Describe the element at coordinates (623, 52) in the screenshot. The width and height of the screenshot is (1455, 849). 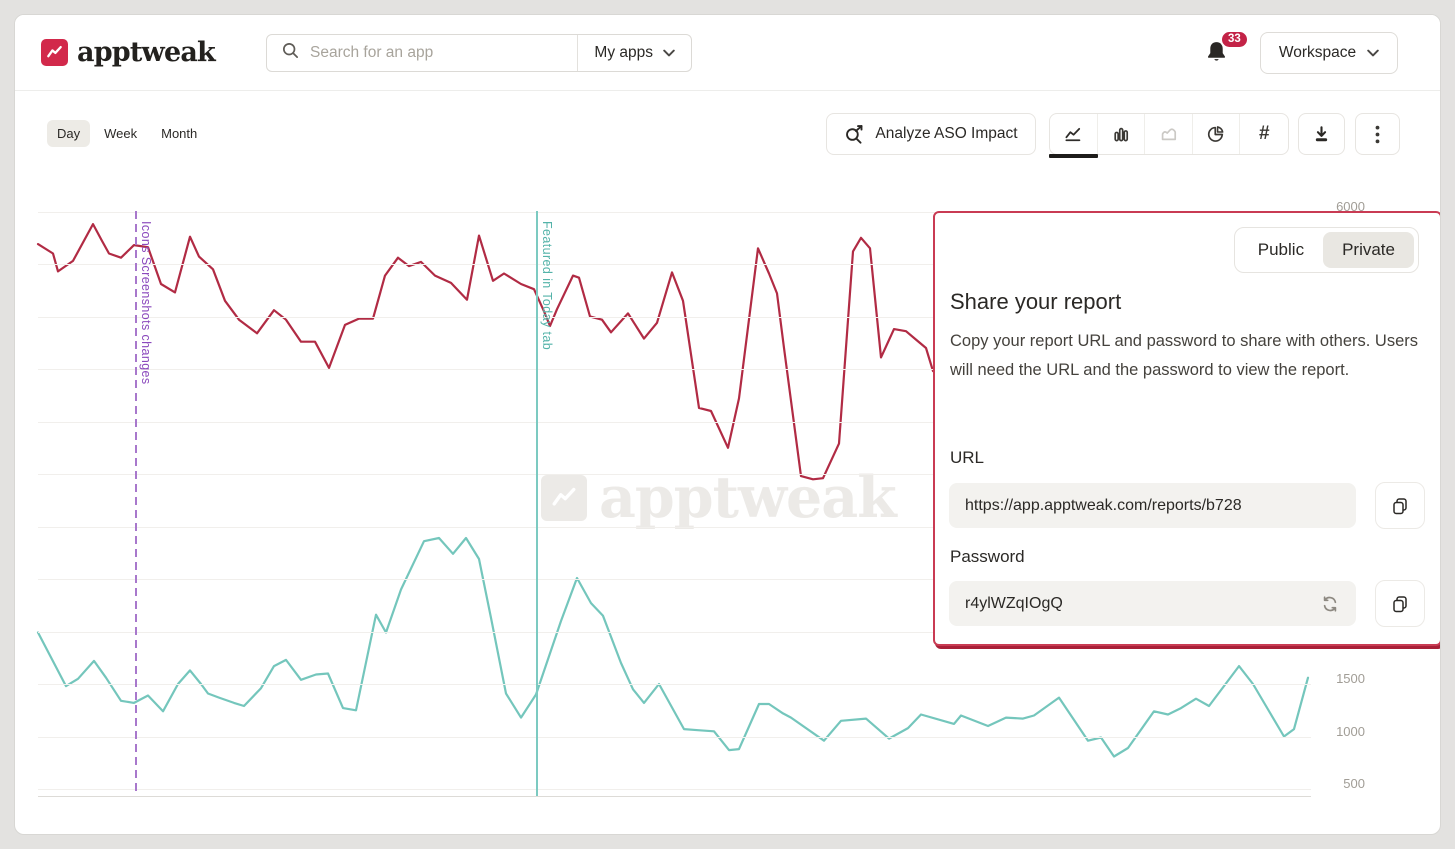
I see `my-apps-label: My apps` at that location.